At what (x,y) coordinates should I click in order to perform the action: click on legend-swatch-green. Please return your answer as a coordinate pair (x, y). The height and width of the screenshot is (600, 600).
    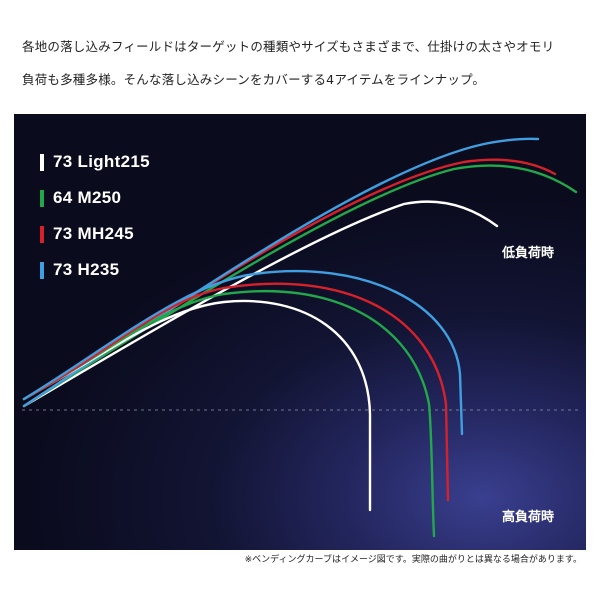
    Looking at the image, I should click on (42, 198).